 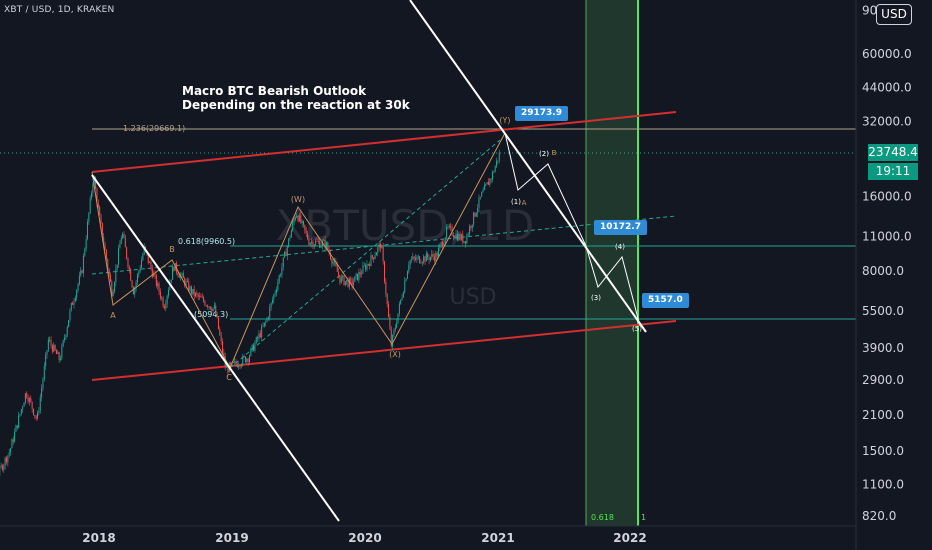 I want to click on trend-dashed-line, so click(x=365, y=254).